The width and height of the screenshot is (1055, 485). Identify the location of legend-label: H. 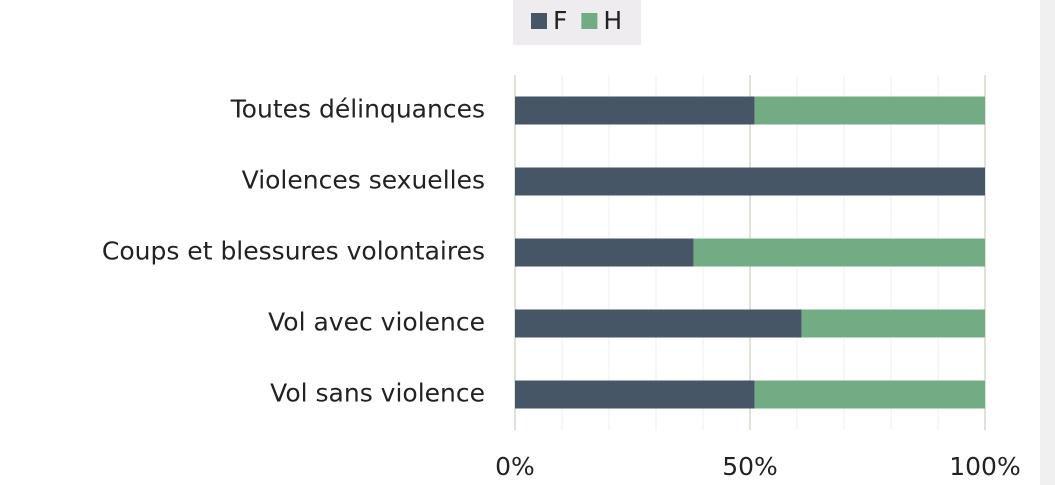
(612, 20).